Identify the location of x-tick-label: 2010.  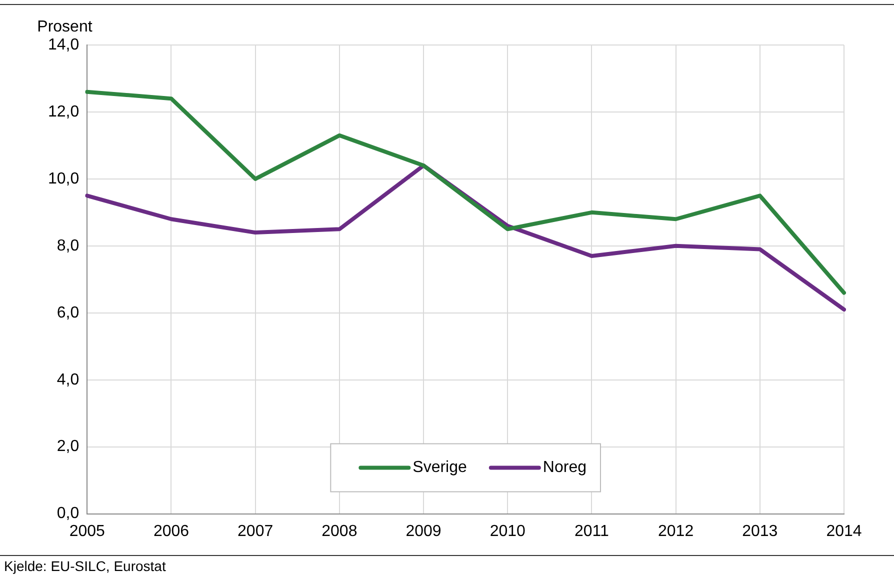
(508, 531).